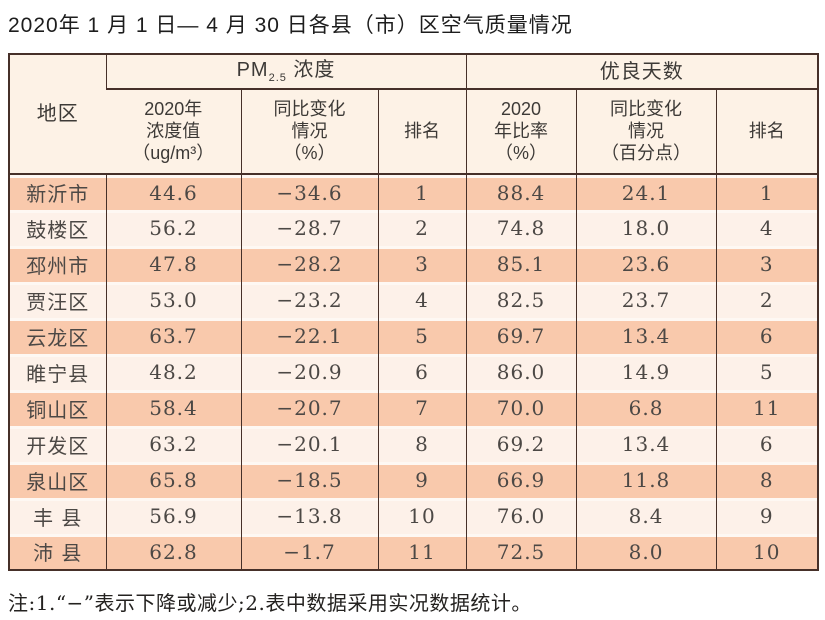 This screenshot has height=620, width=825. I want to click on header-good-rank: 排名, so click(767, 132).